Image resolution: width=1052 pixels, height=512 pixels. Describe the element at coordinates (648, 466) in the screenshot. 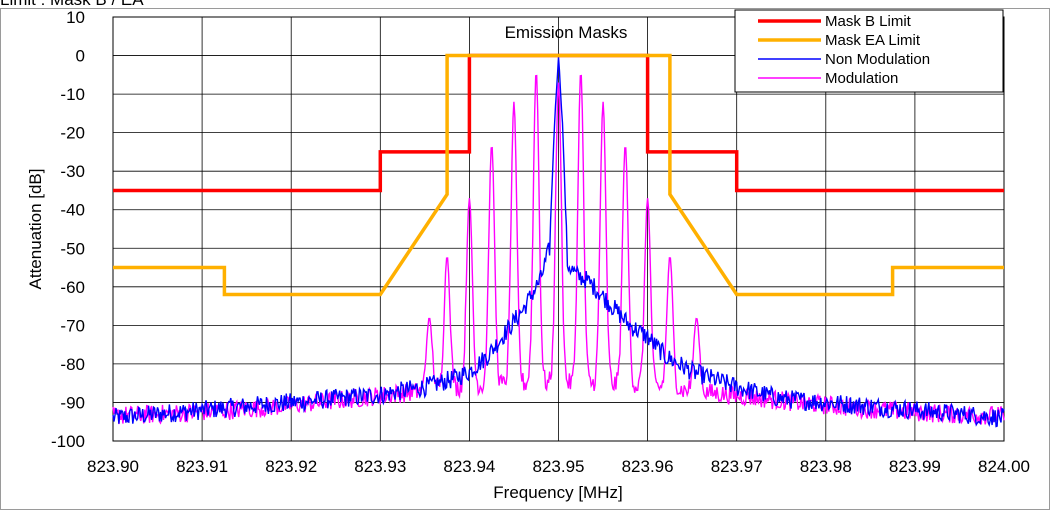

I see `x-tick-label: 823.96` at that location.